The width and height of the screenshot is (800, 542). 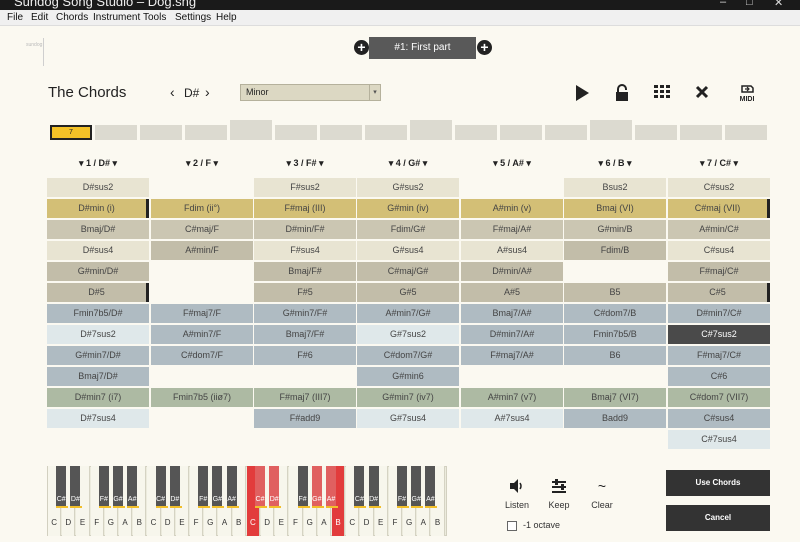 I want to click on scale-select: Minor ▾, so click(x=310, y=92).